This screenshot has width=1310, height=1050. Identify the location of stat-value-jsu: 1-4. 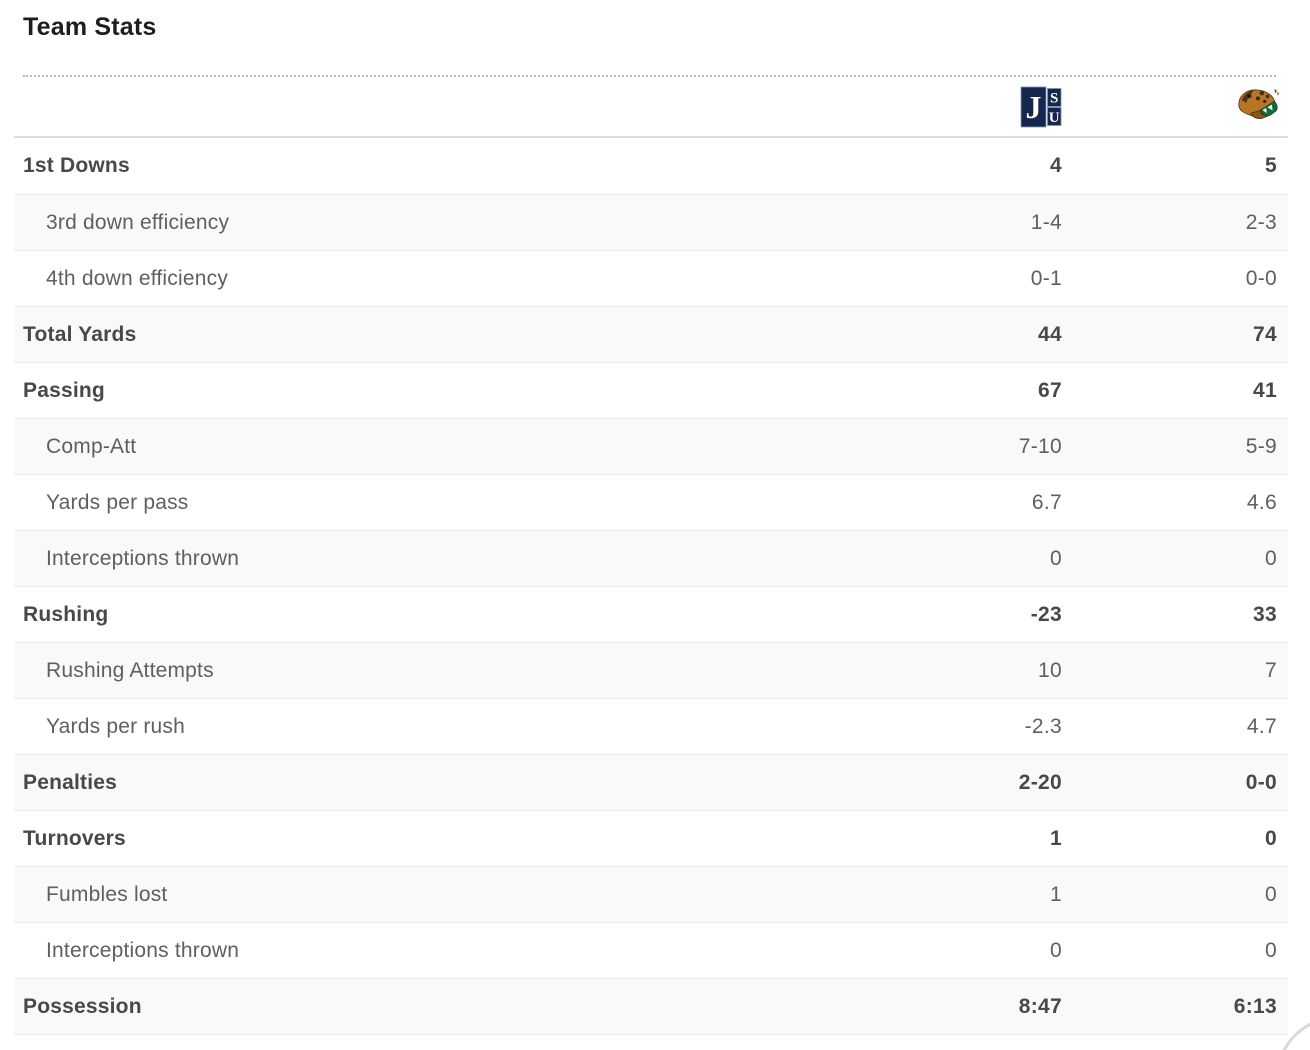
(1046, 222).